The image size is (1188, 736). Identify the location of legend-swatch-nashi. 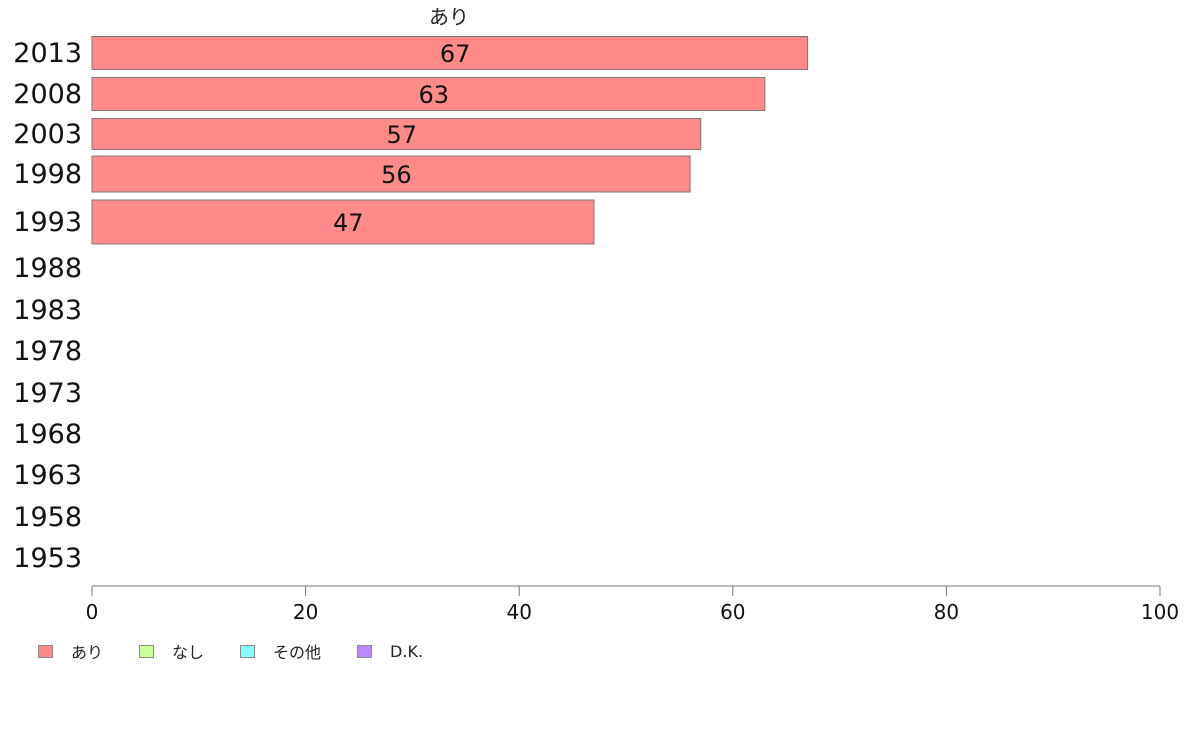
(147, 651).